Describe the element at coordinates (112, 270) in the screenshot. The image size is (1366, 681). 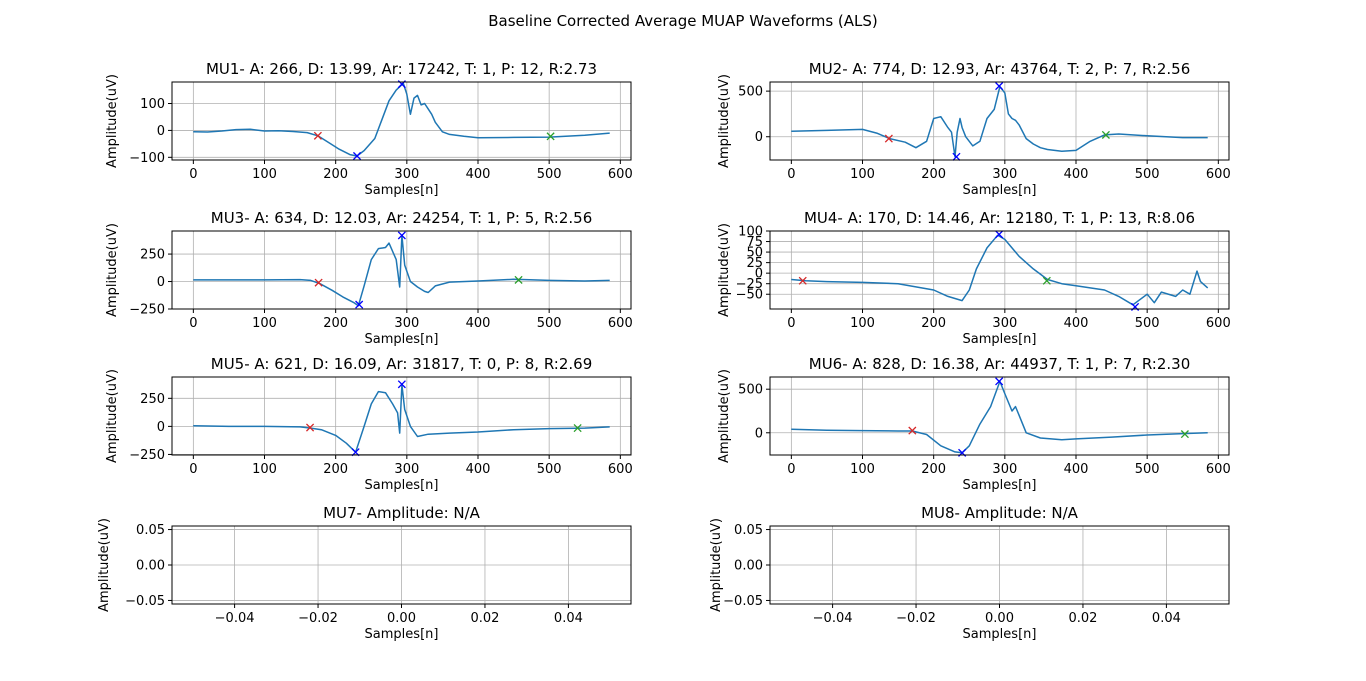
I see `mu3-ylabel: Amplitude(uV)` at that location.